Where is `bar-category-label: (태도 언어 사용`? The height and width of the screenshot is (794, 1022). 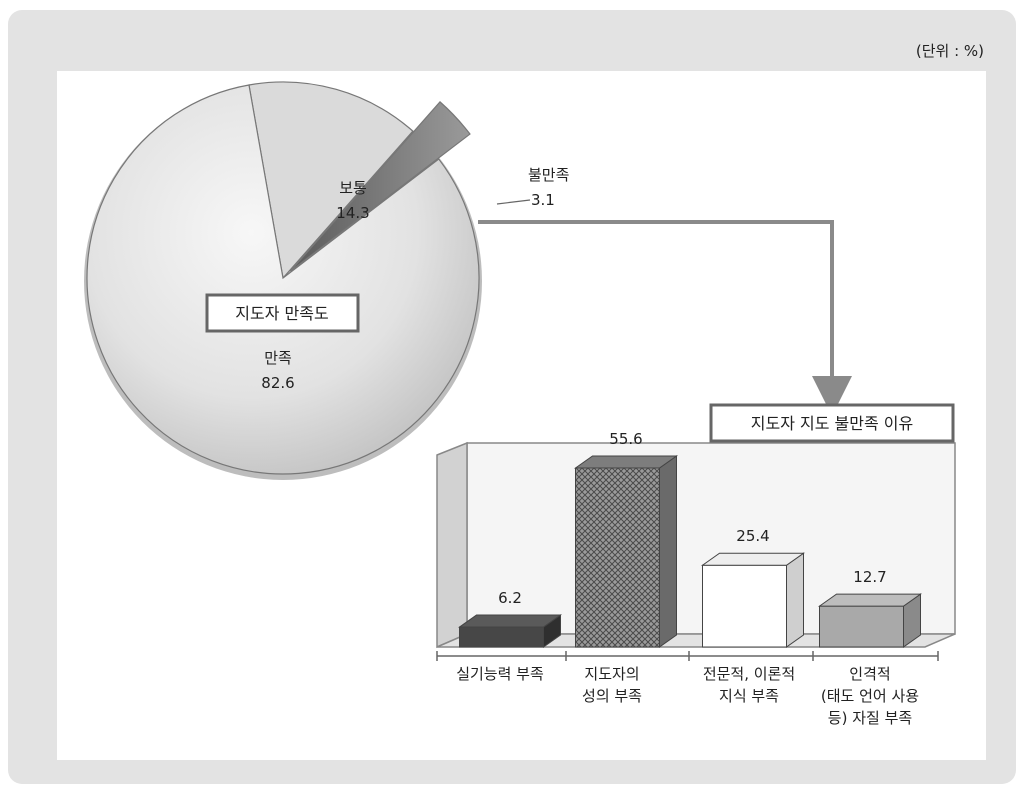 bar-category-label: (태도 언어 사용 is located at coordinates (870, 696).